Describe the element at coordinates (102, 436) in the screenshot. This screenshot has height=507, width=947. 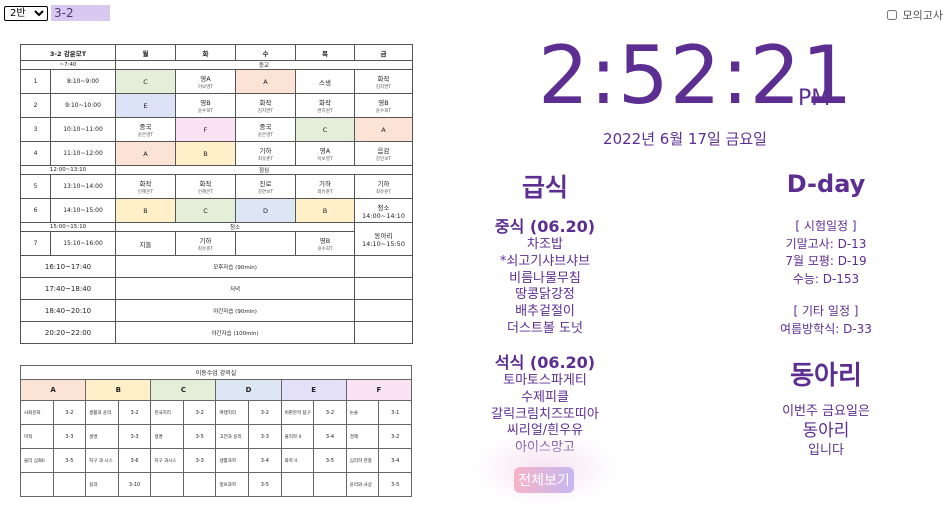
I see `elective-subject: 생명` at that location.